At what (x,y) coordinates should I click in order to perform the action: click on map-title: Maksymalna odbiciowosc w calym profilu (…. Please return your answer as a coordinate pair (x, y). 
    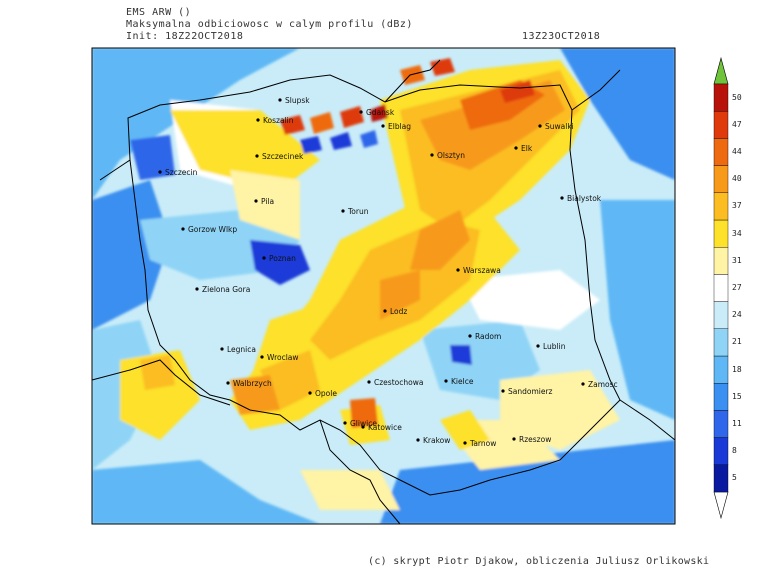
    Looking at the image, I should click on (269, 24).